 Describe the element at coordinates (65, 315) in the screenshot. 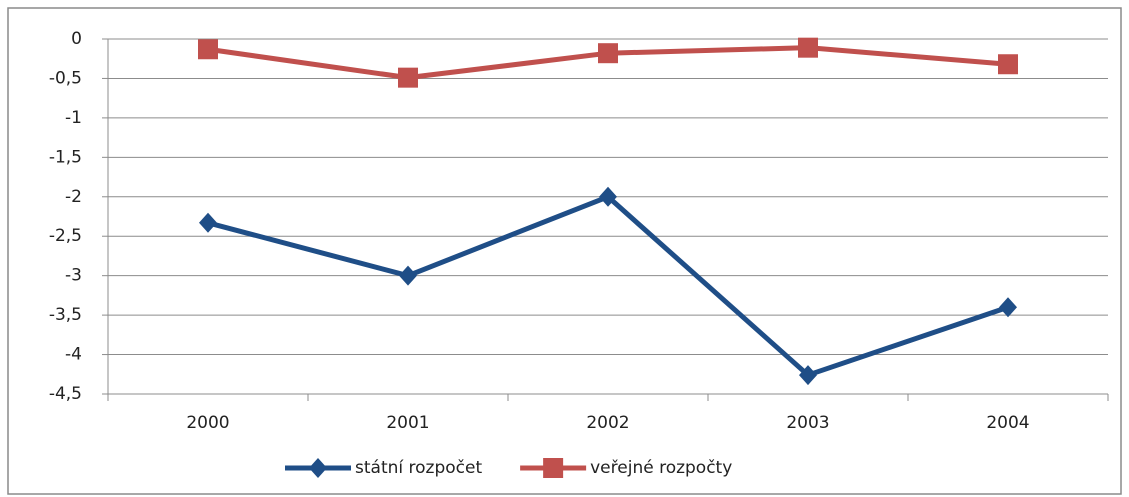

I see `y-tick-label: -3,5` at that location.